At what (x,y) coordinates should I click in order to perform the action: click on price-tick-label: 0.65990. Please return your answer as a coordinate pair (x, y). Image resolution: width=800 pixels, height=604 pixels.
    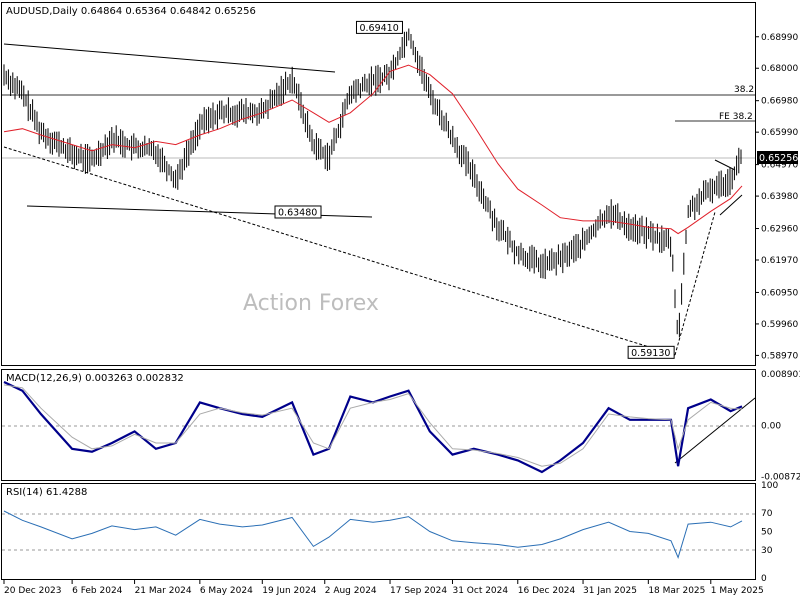
    Looking at the image, I should click on (779, 133).